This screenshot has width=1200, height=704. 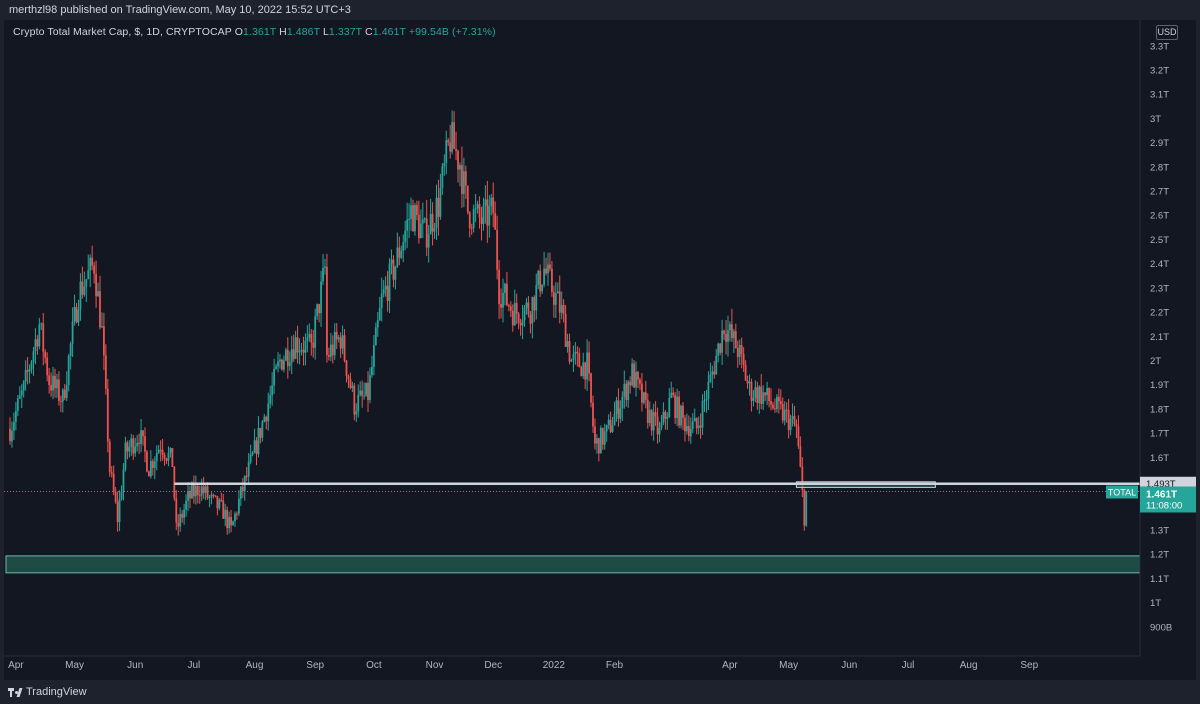 I want to click on price-scale, so click(x=1168, y=350).